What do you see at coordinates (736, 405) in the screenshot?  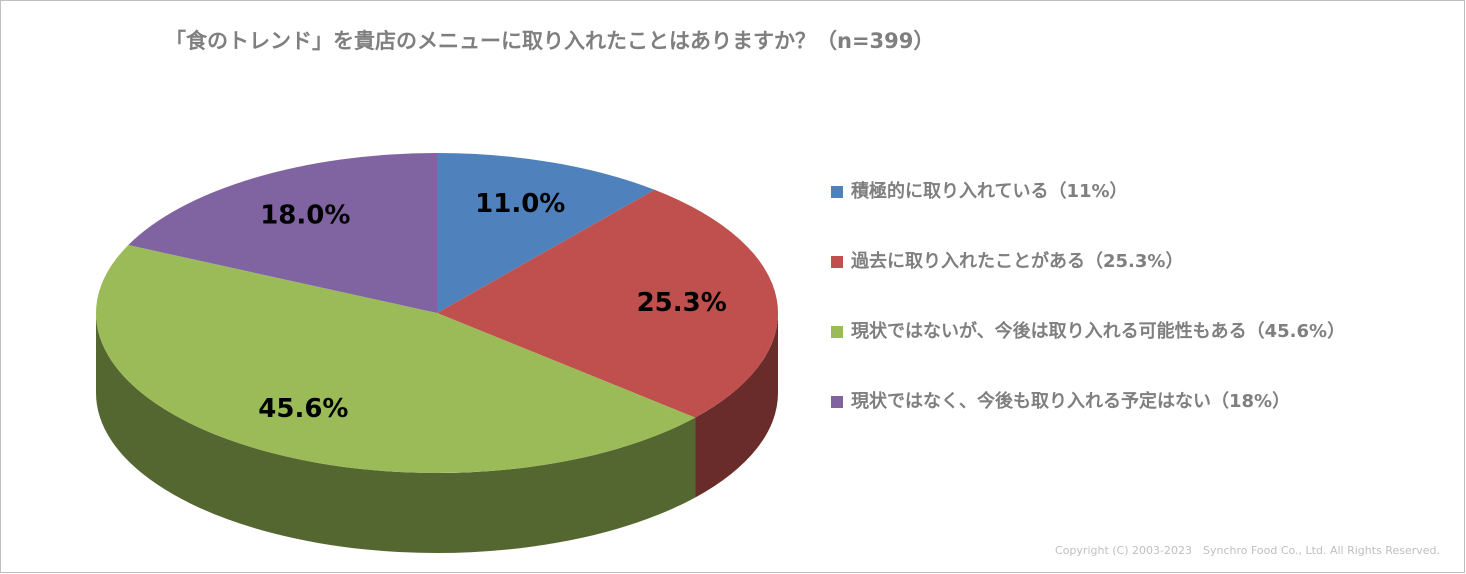 I see `slice-side` at bounding box center [736, 405].